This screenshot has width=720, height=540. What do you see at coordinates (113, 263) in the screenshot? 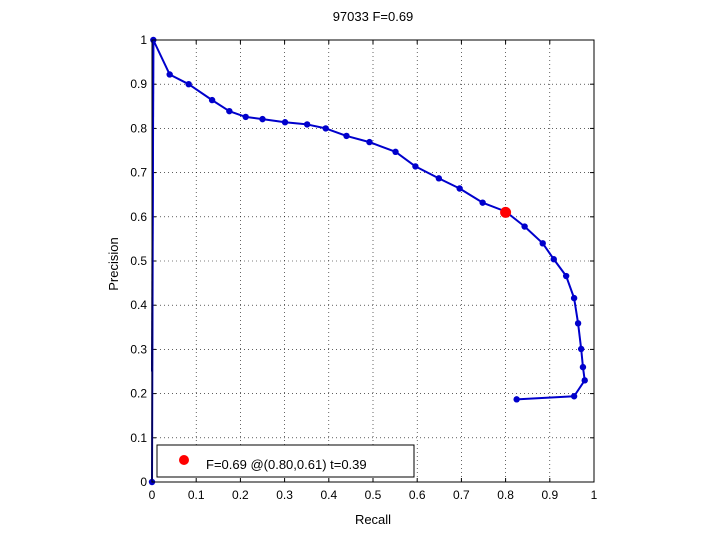
I see `y-axis-label: Precision` at bounding box center [113, 263].